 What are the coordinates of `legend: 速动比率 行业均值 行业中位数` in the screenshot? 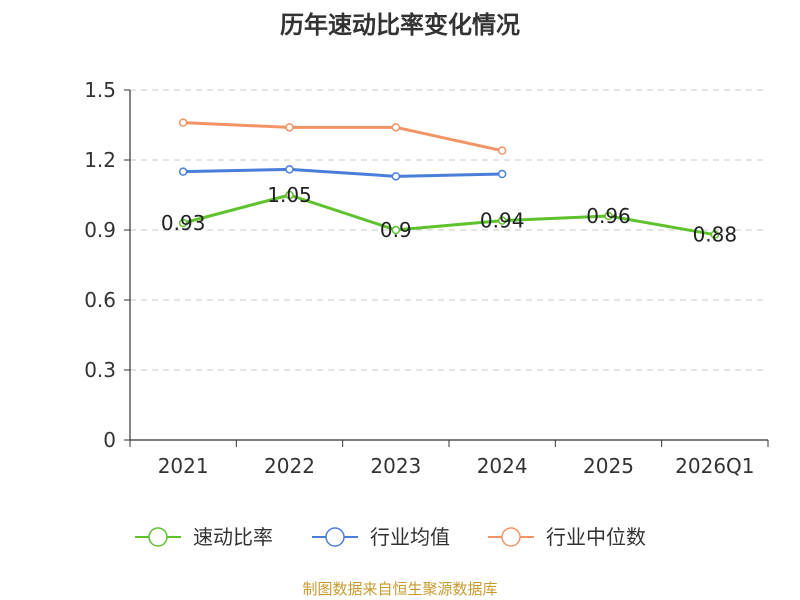 It's located at (390, 537).